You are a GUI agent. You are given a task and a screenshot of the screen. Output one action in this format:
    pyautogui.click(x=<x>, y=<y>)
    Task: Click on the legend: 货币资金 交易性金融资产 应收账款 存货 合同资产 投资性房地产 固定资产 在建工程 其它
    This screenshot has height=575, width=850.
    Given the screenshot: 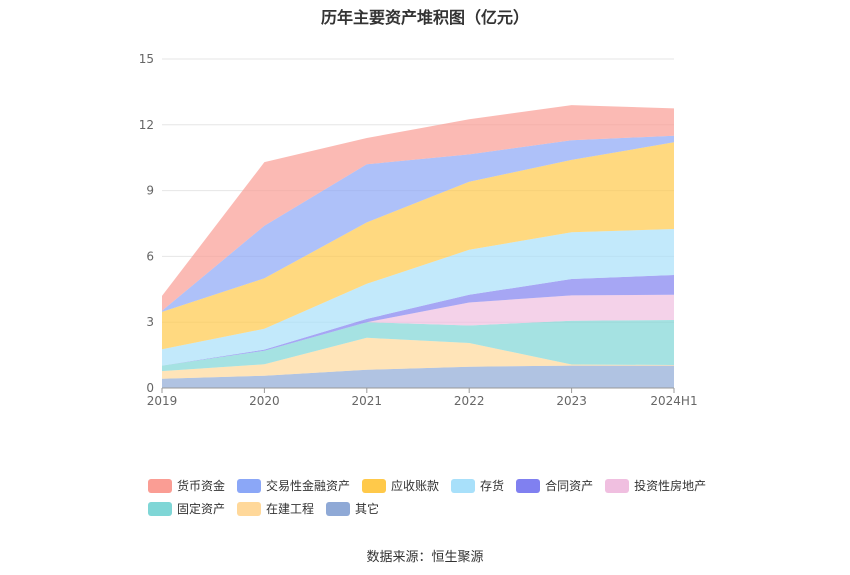 What is the action you would take?
    pyautogui.click(x=448, y=497)
    